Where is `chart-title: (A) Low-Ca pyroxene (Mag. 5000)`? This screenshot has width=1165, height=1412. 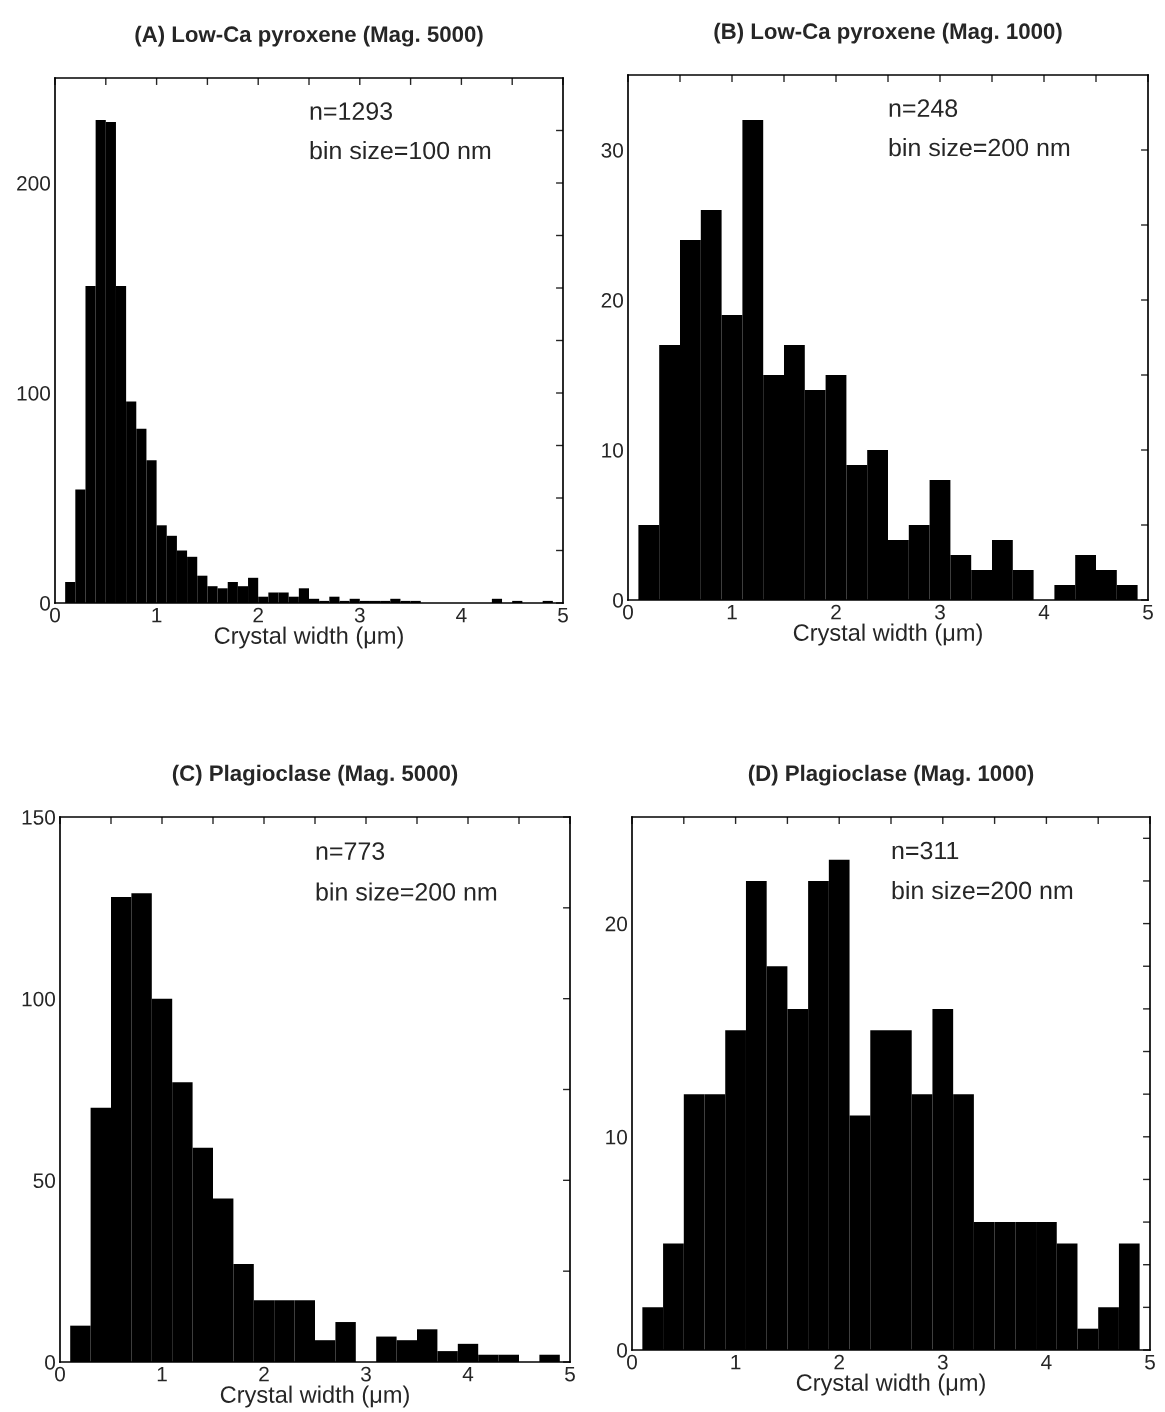 chart-title: (A) Low-Ca pyroxene (Mag. 5000) is located at coordinates (309, 36).